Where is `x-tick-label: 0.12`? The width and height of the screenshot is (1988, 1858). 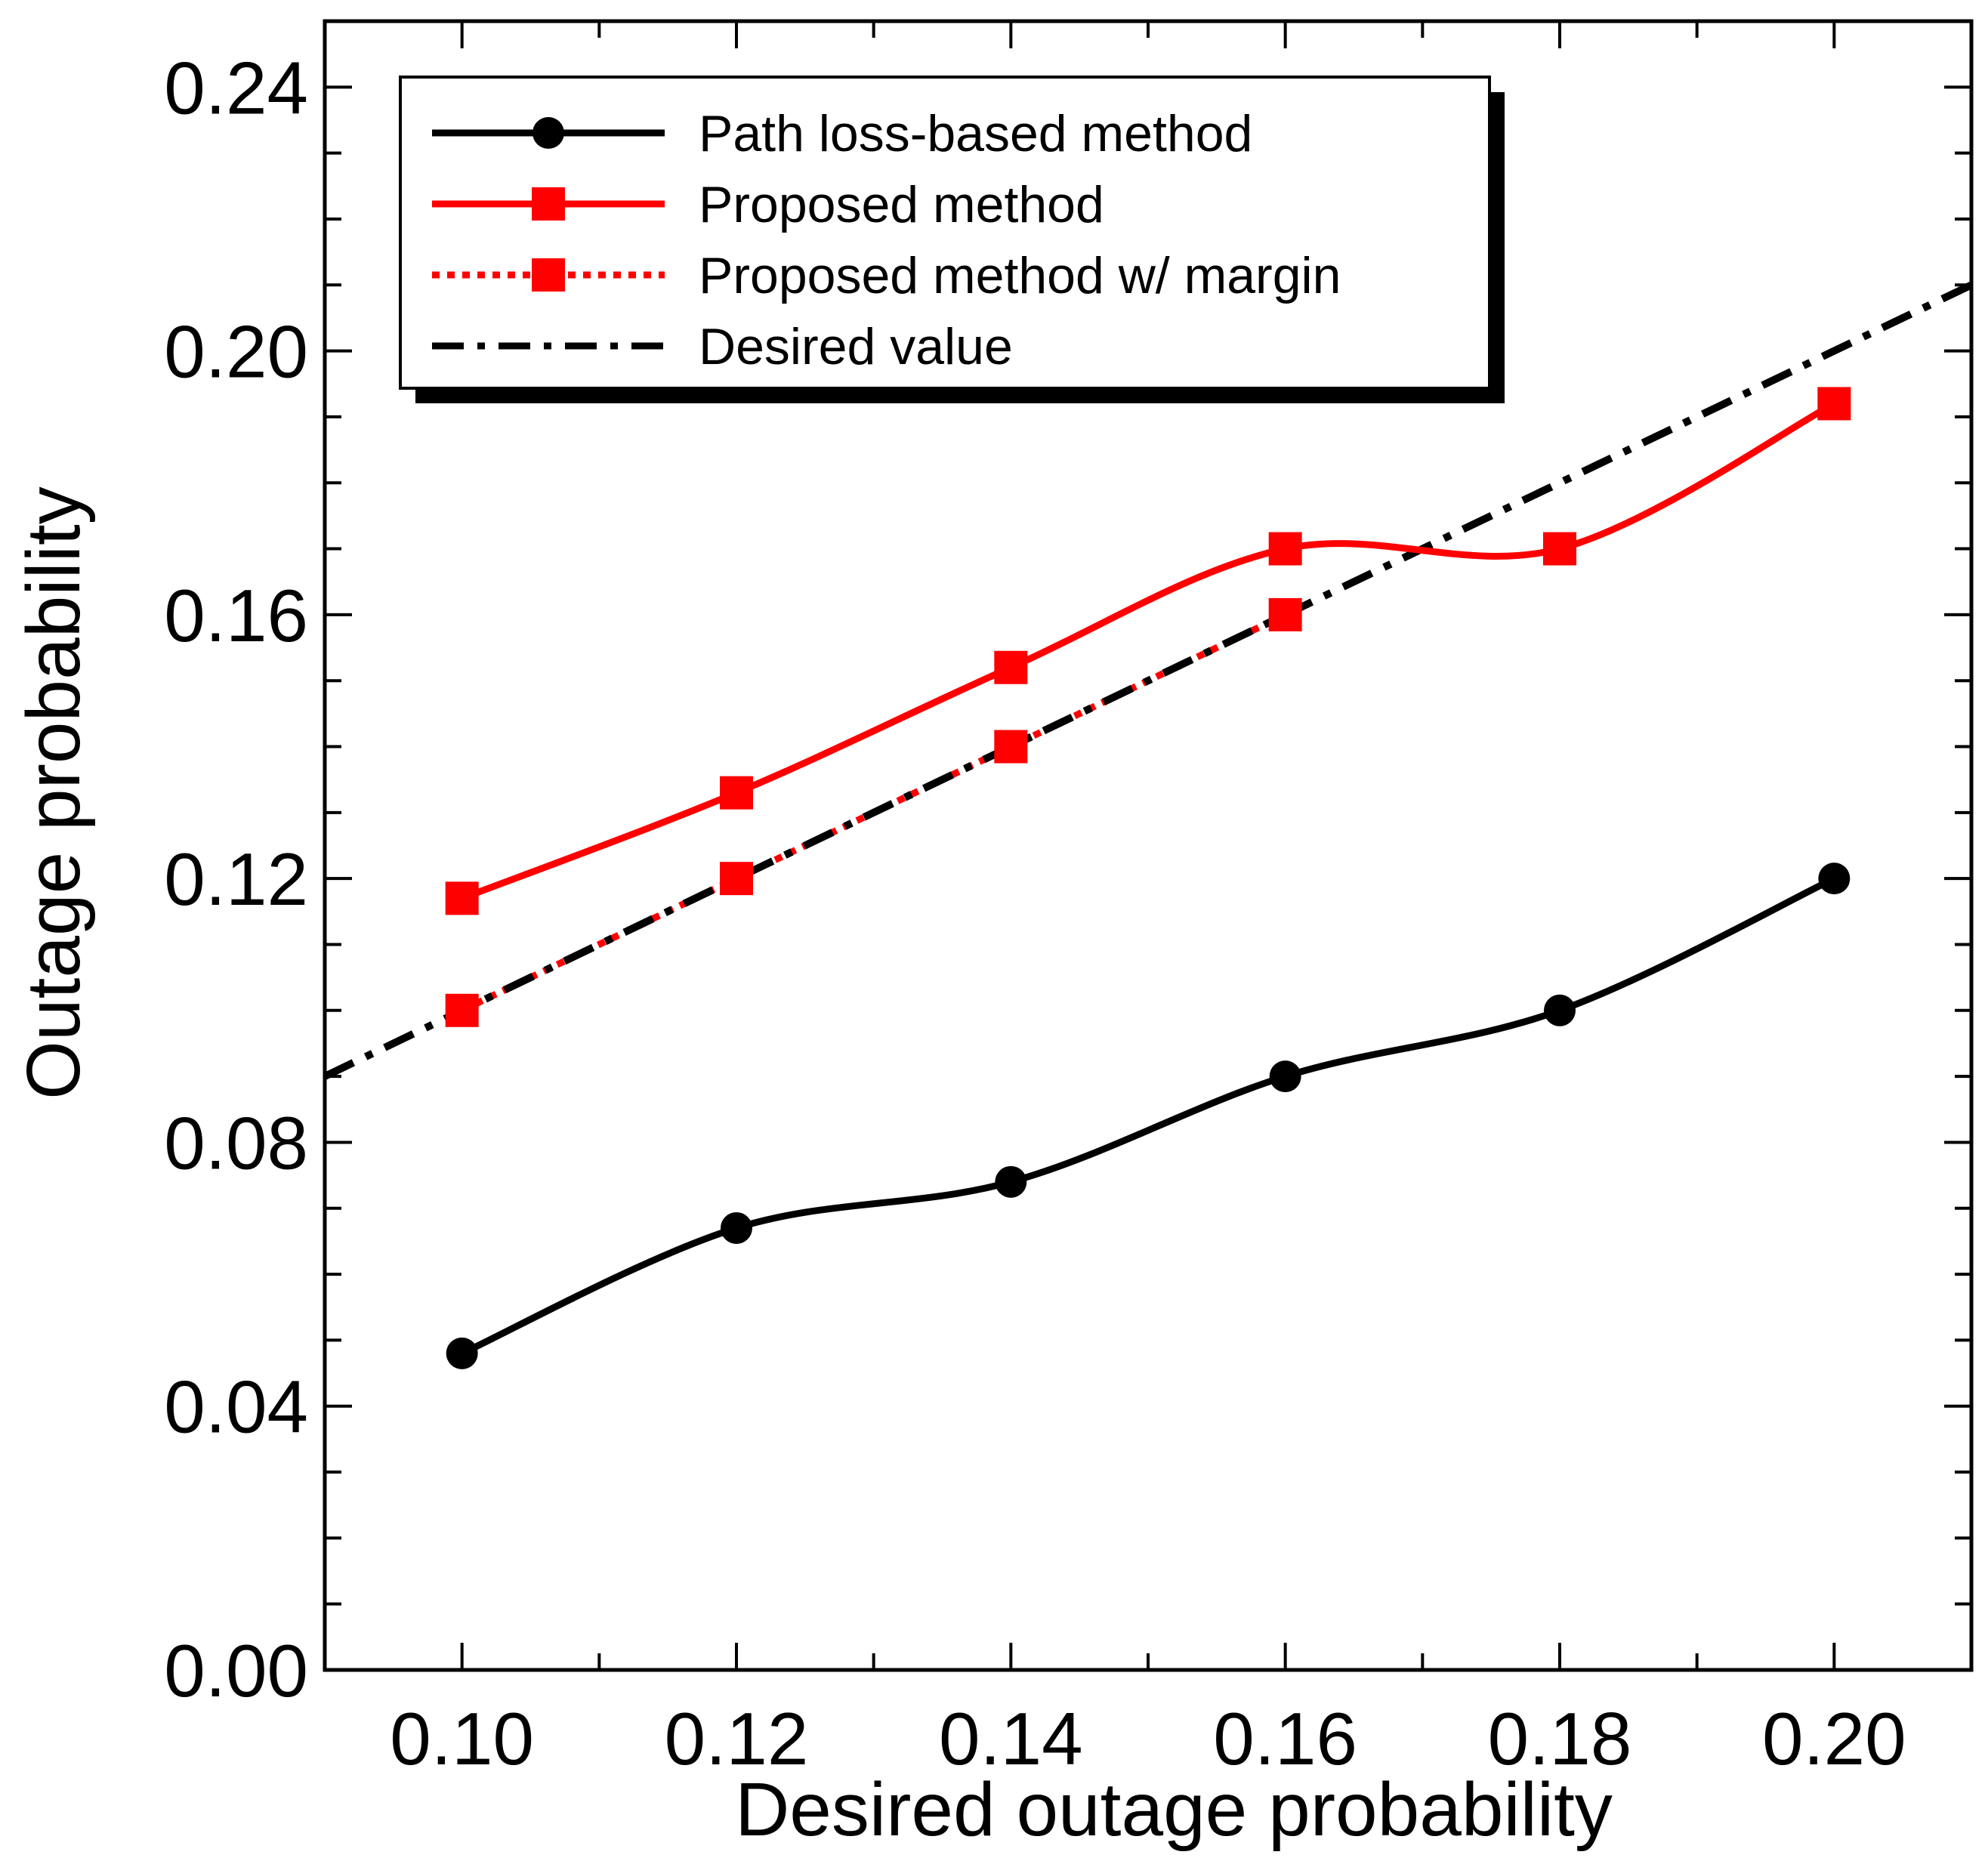
x-tick-label: 0.12 is located at coordinates (737, 1738).